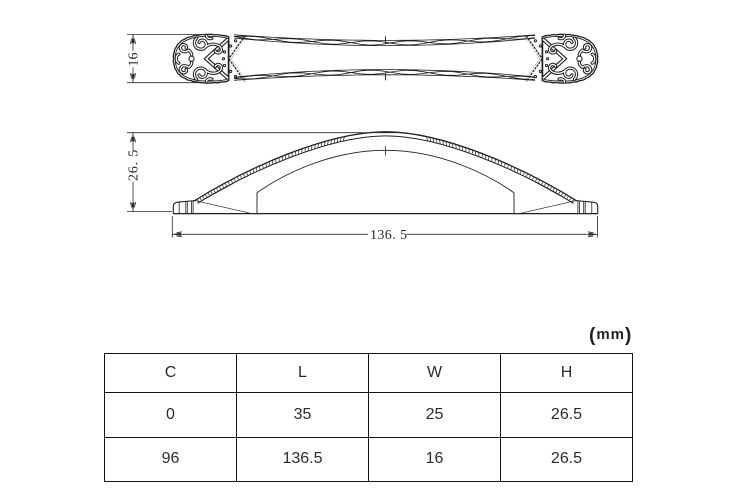  Describe the element at coordinates (133, 60) in the screenshot. I see `svg-text: 16` at that location.